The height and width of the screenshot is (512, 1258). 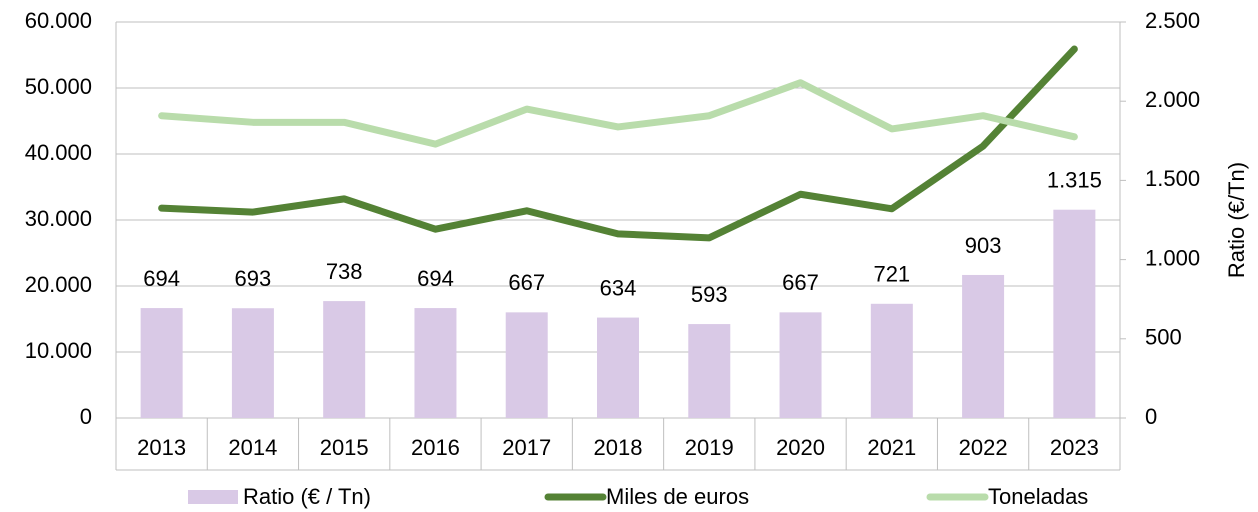 I want to click on data-label: 738, so click(x=344, y=271).